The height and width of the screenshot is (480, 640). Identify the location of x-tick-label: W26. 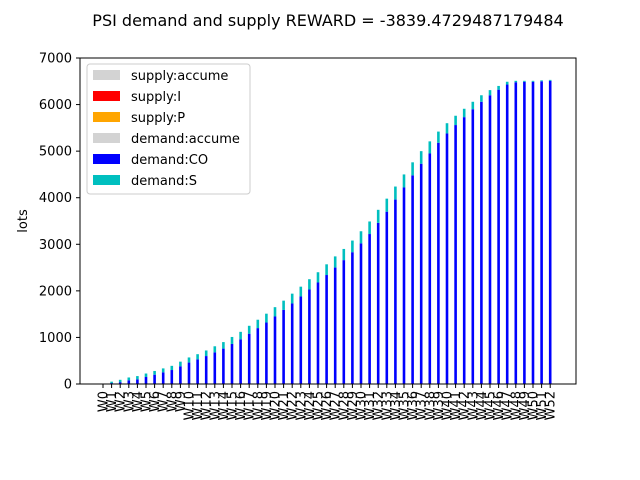
(327, 405).